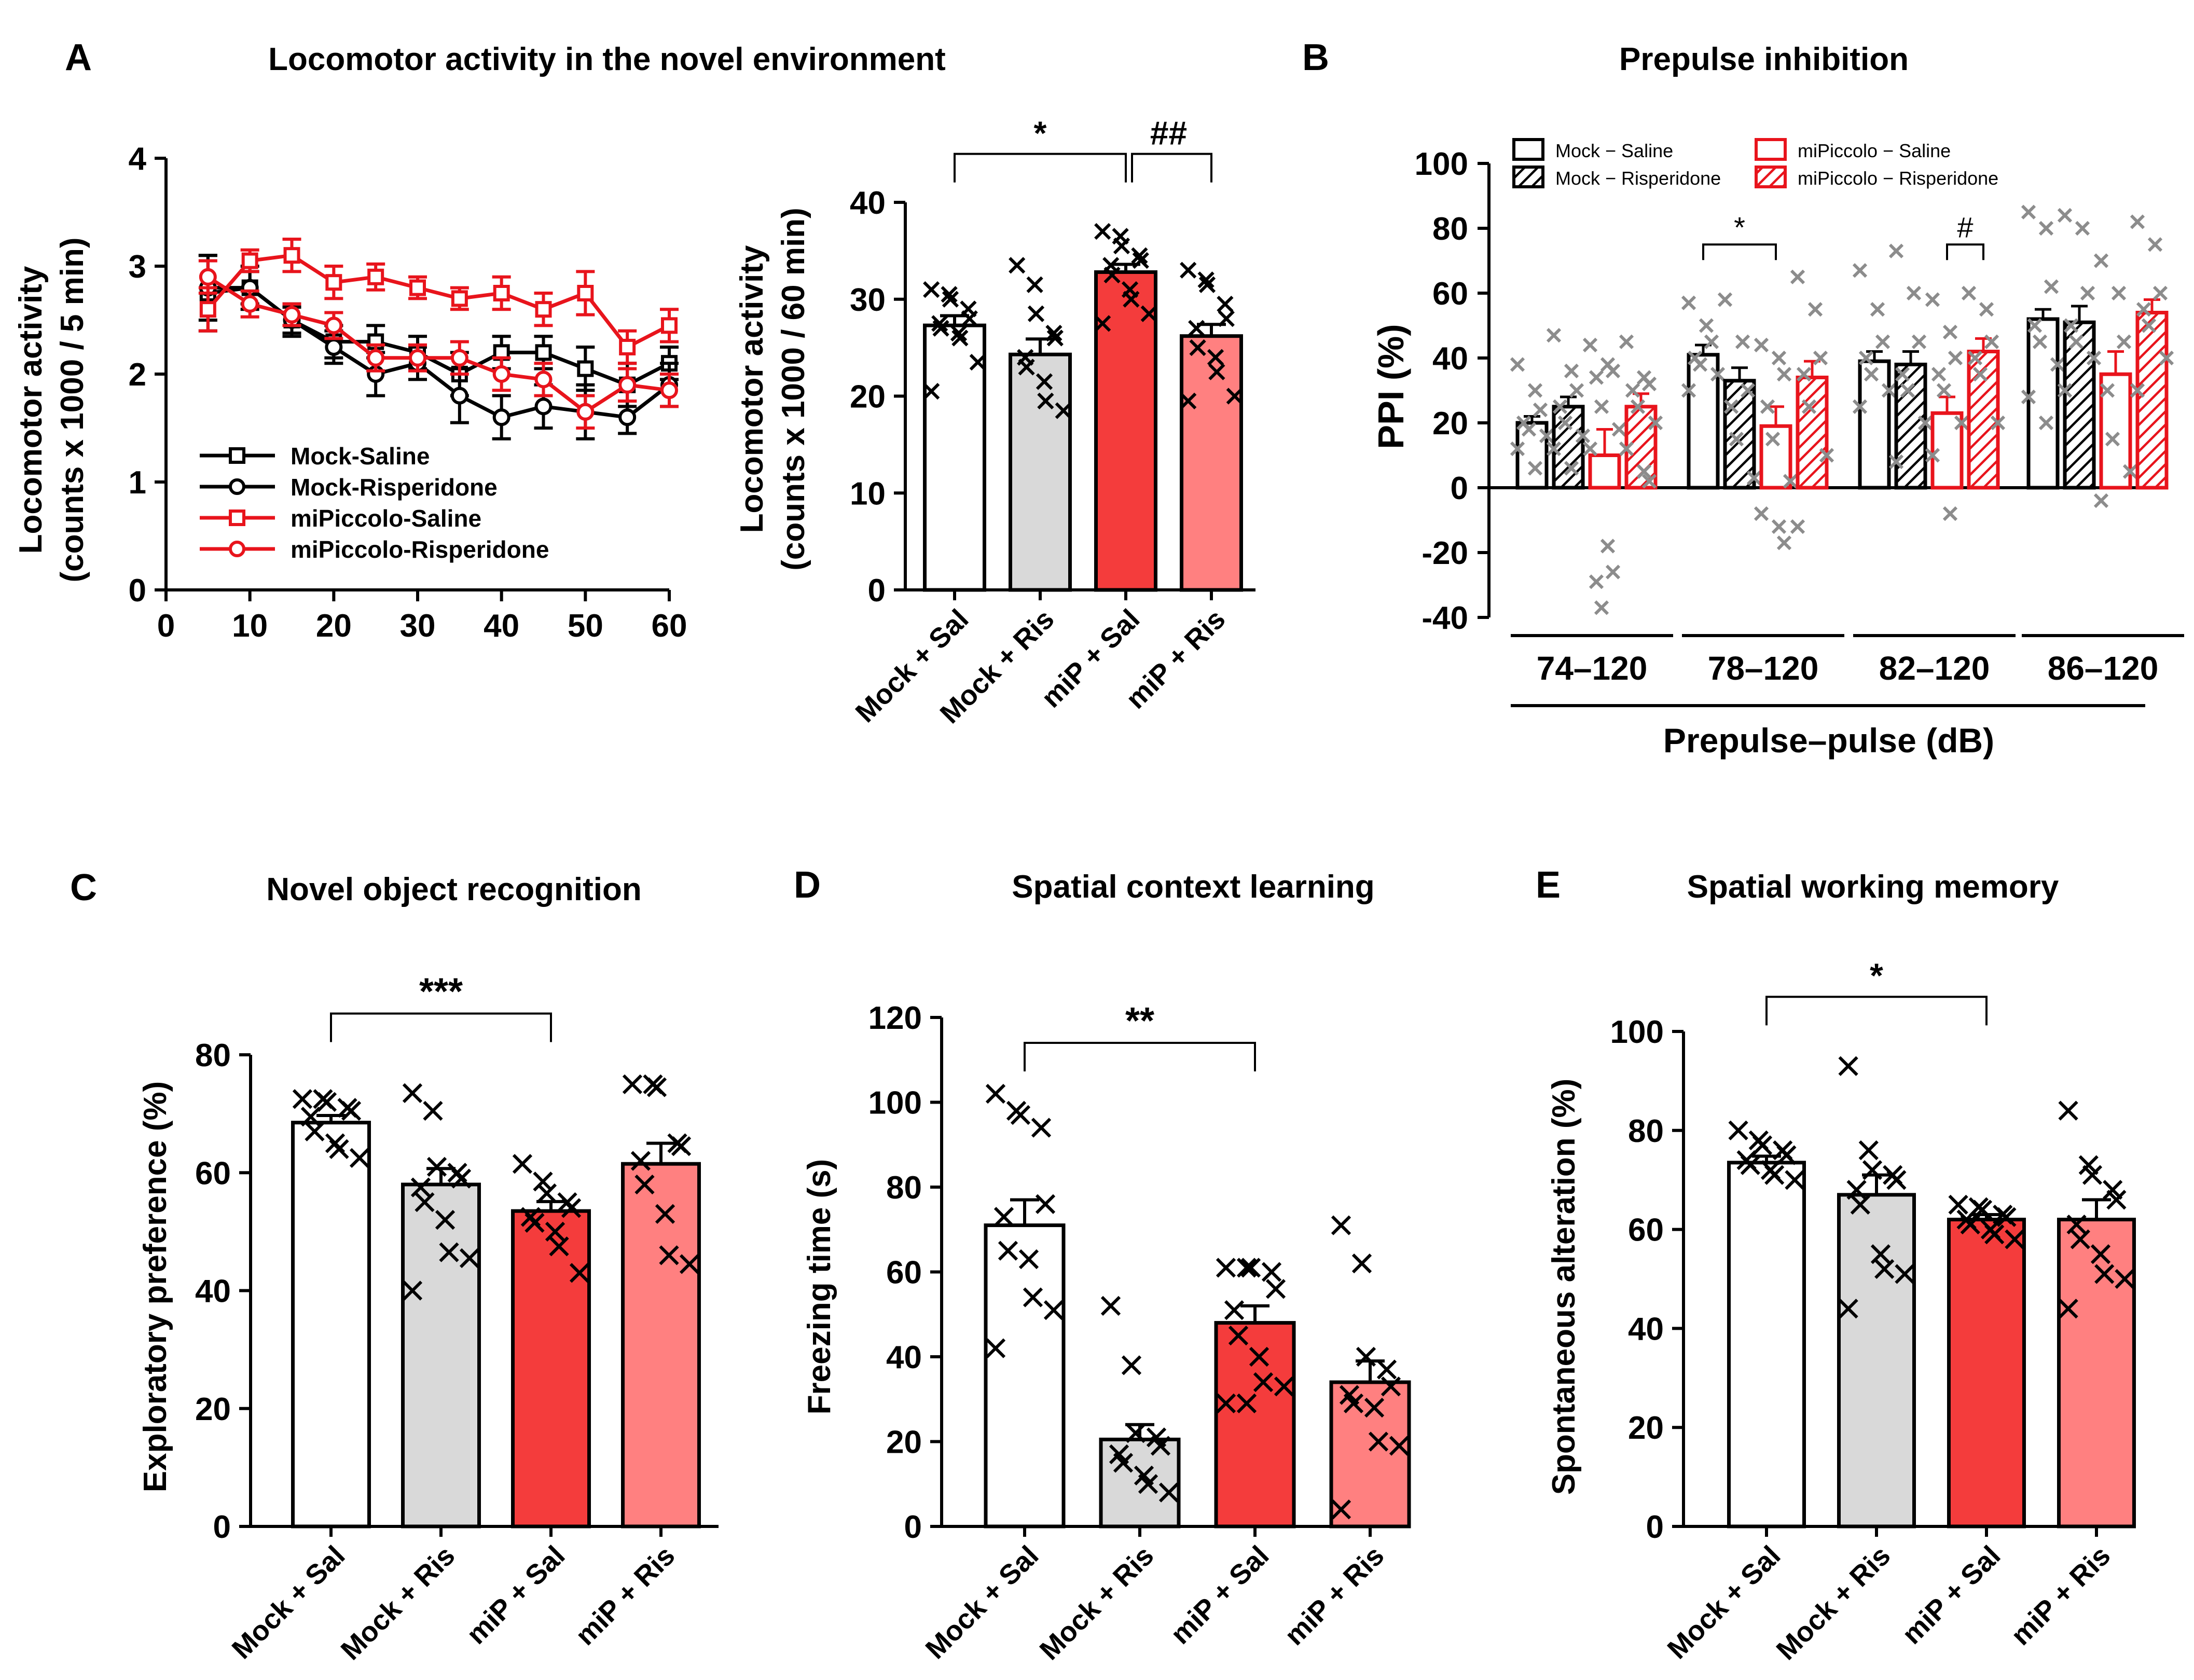 This screenshot has height=1680, width=2194. Describe the element at coordinates (78, 57) in the screenshot. I see `panel-label-a: A` at that location.